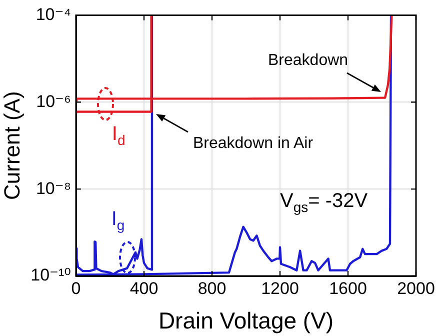  What do you see at coordinates (416, 288) in the screenshot?
I see `x-tick-label: 2000` at bounding box center [416, 288].